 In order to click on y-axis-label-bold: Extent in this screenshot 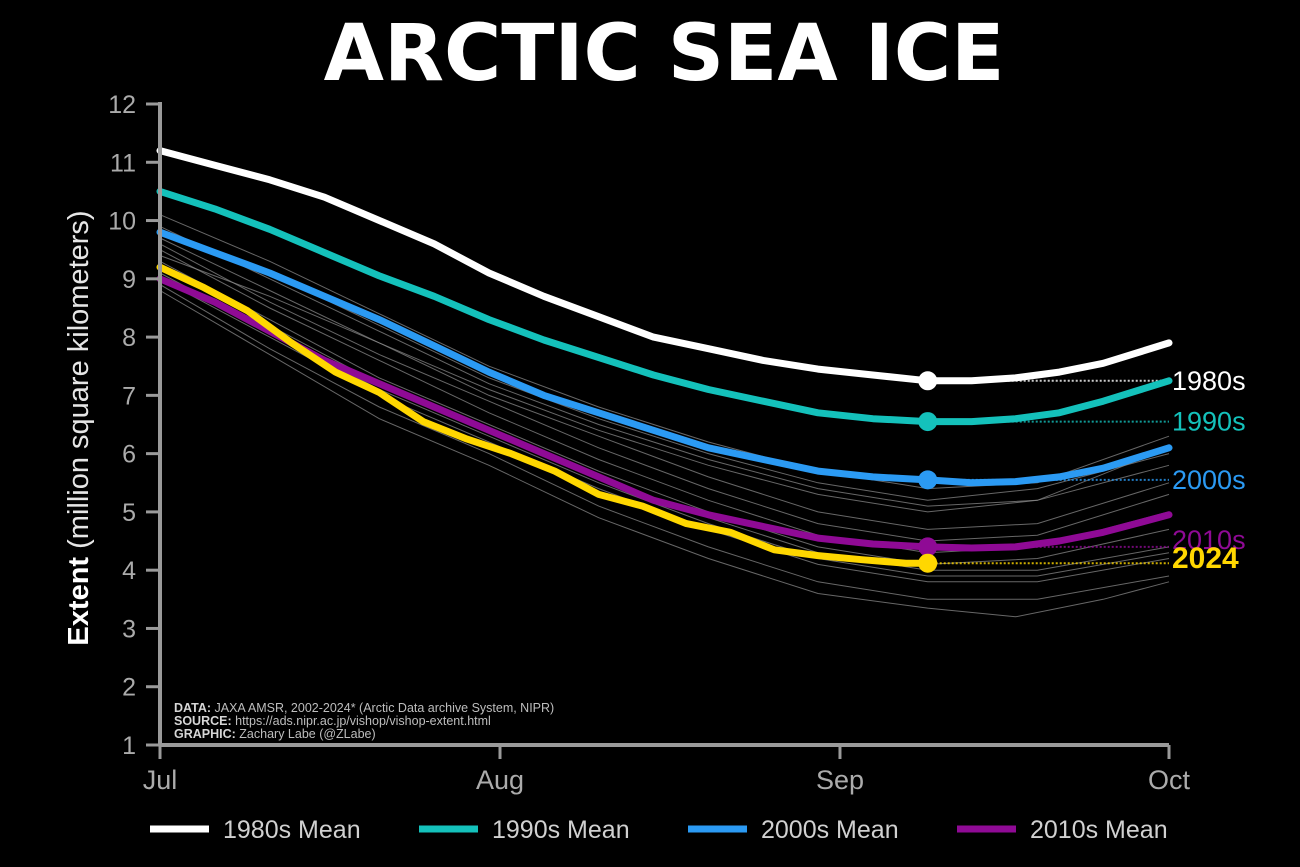, I will do `click(79, 601)`.